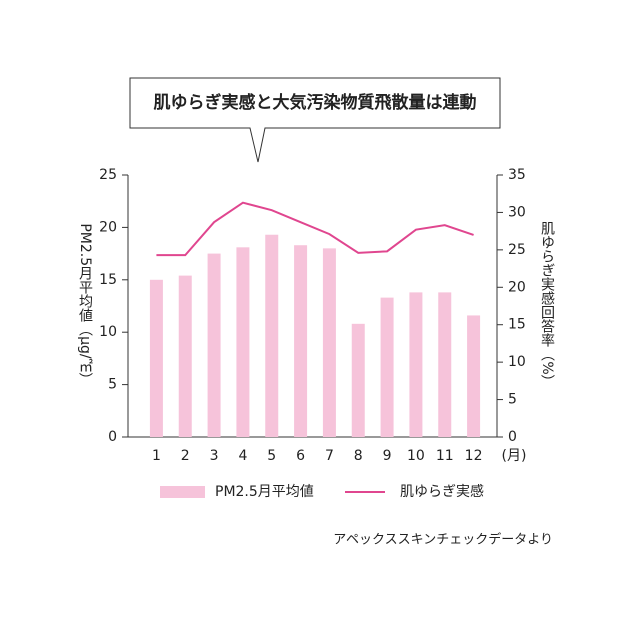 This screenshot has width=625, height=625. What do you see at coordinates (271, 456) in the screenshot?
I see `x-tick-label: 5` at bounding box center [271, 456].